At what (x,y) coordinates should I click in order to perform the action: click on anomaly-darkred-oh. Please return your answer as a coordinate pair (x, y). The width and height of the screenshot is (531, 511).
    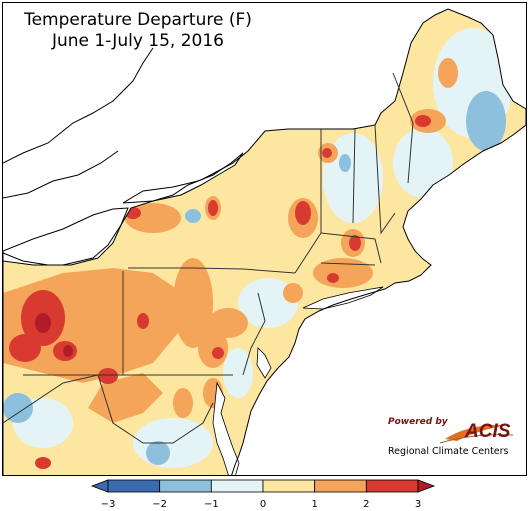
    Looking at the image, I should click on (43, 323).